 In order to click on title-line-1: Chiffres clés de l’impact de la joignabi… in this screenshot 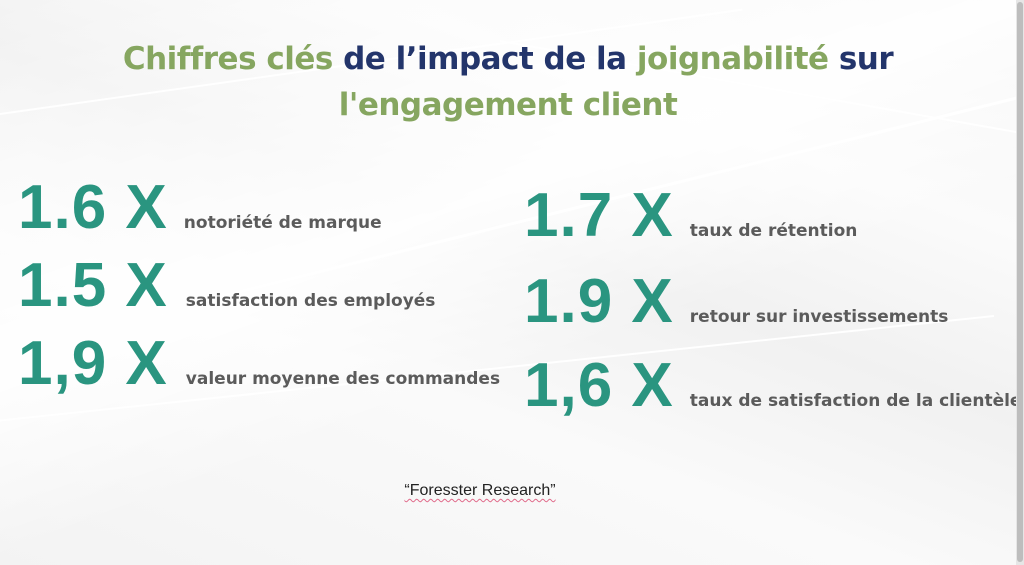, I will do `click(508, 59)`.